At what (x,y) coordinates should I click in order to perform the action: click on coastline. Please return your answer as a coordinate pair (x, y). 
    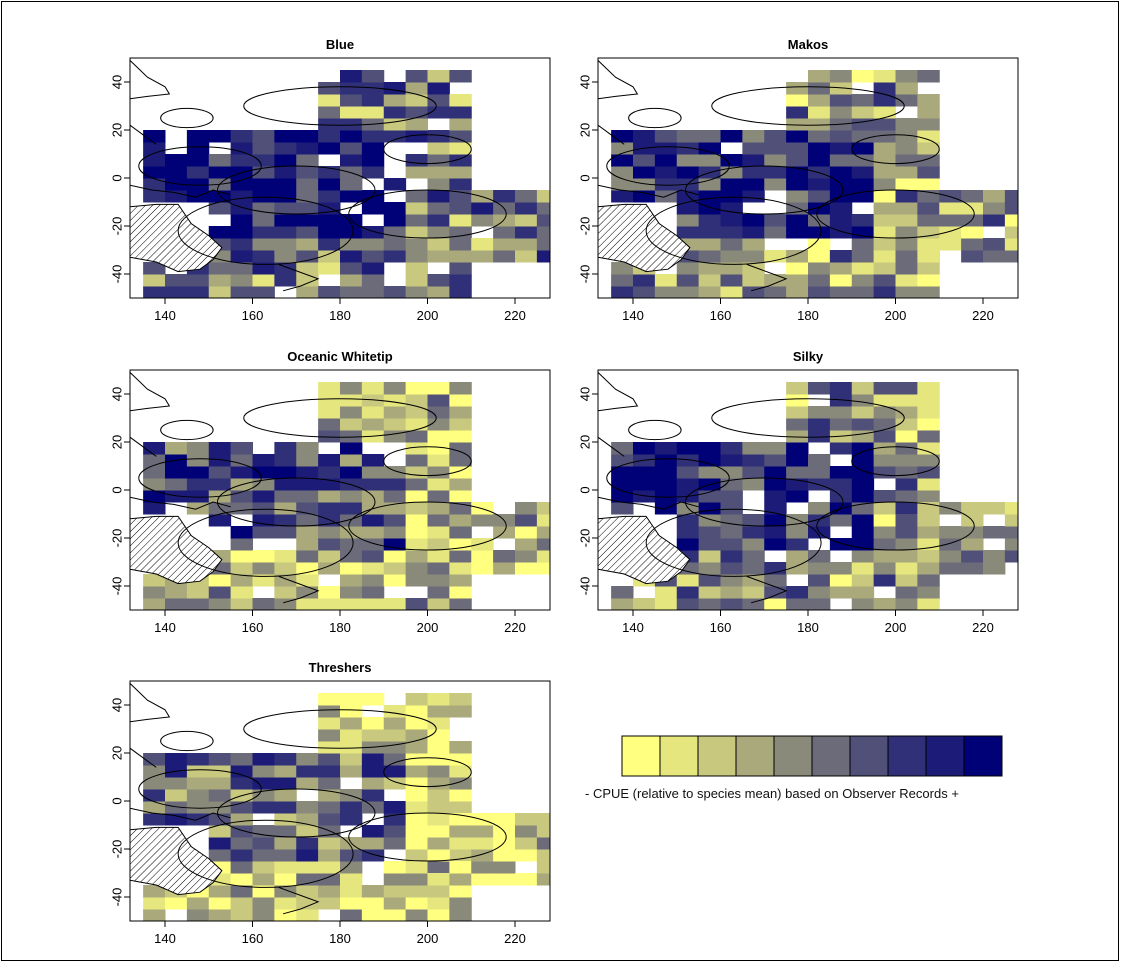
    Looking at the image, I should click on (618, 80).